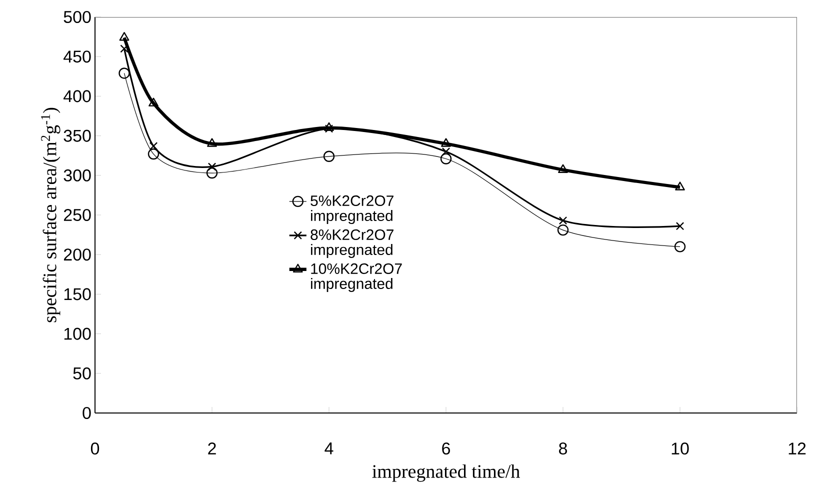  What do you see at coordinates (77, 215) in the screenshot?
I see `y-tick-label: 250` at bounding box center [77, 215].